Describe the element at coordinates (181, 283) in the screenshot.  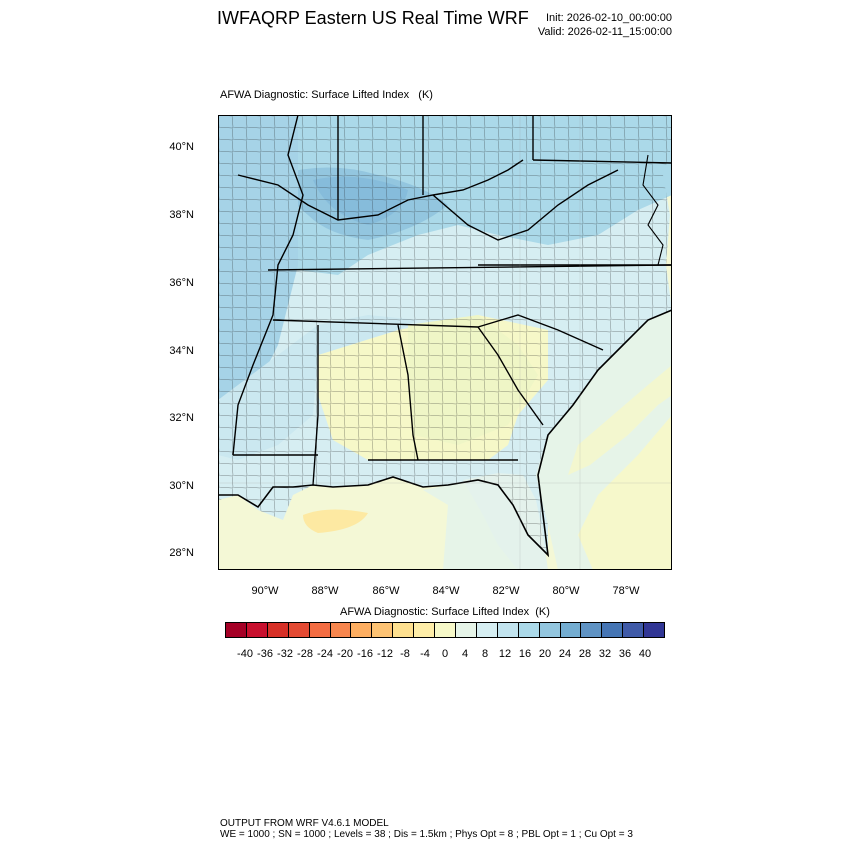
I see `lat-label-36n: 36°N` at that location.